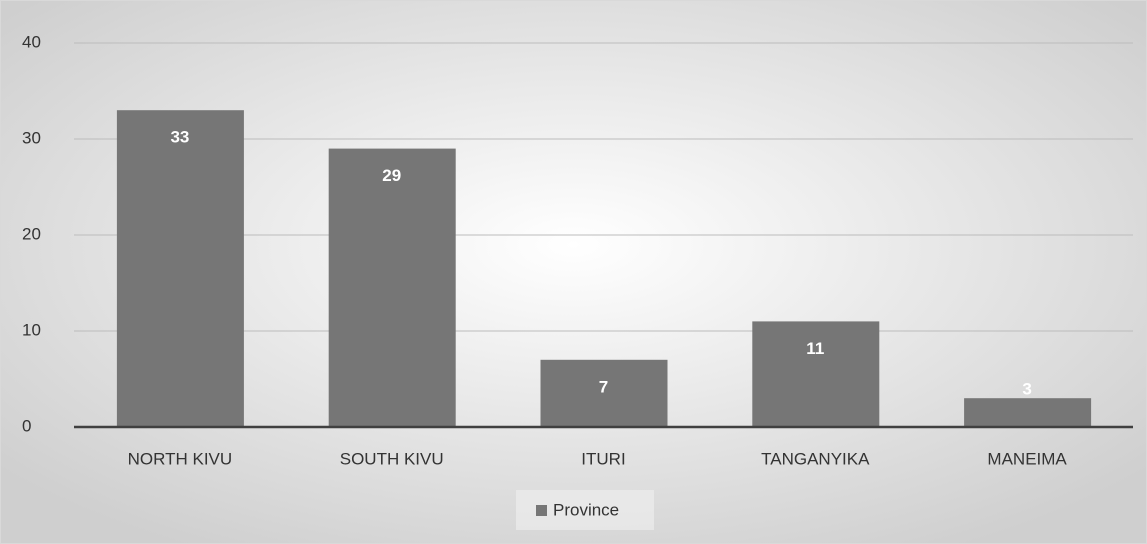 The height and width of the screenshot is (544, 1147). What do you see at coordinates (31, 329) in the screenshot?
I see `y-tick-label: 10` at bounding box center [31, 329].